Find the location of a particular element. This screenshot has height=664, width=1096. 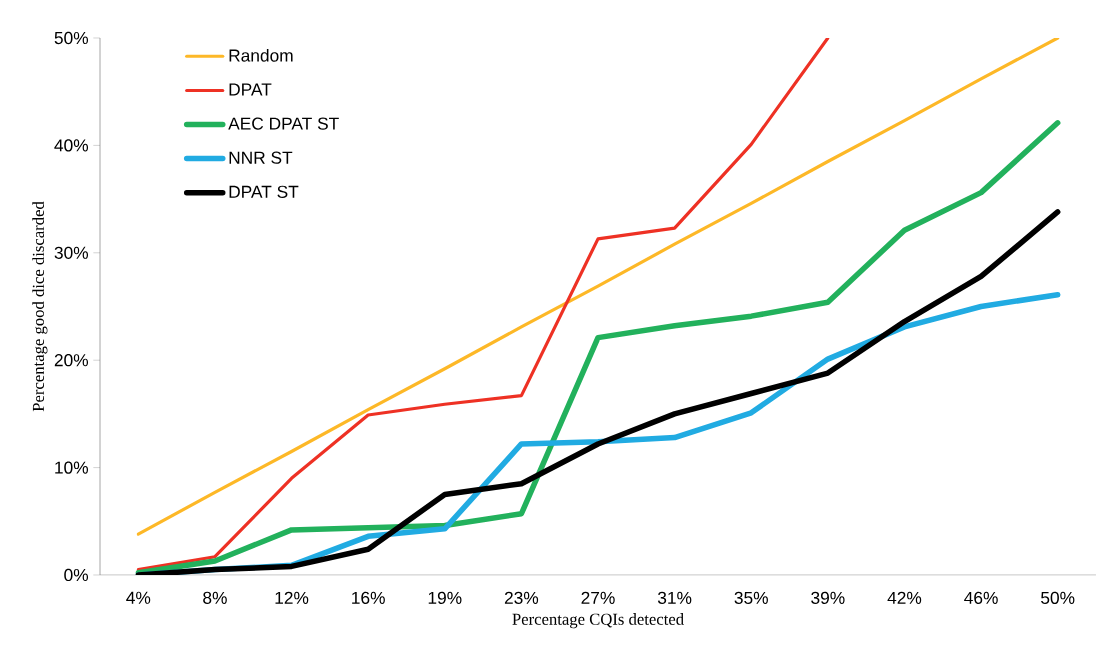

x-tick-label: 23% is located at coordinates (521, 597).